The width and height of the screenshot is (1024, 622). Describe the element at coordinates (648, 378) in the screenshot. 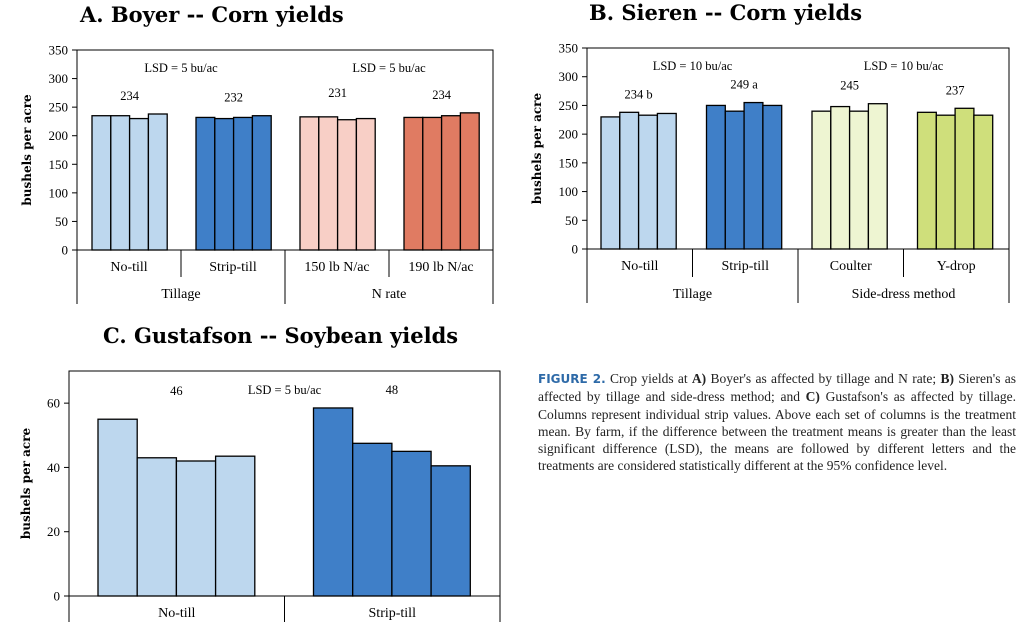

I see `caption-text-1: Crop yields at` at that location.